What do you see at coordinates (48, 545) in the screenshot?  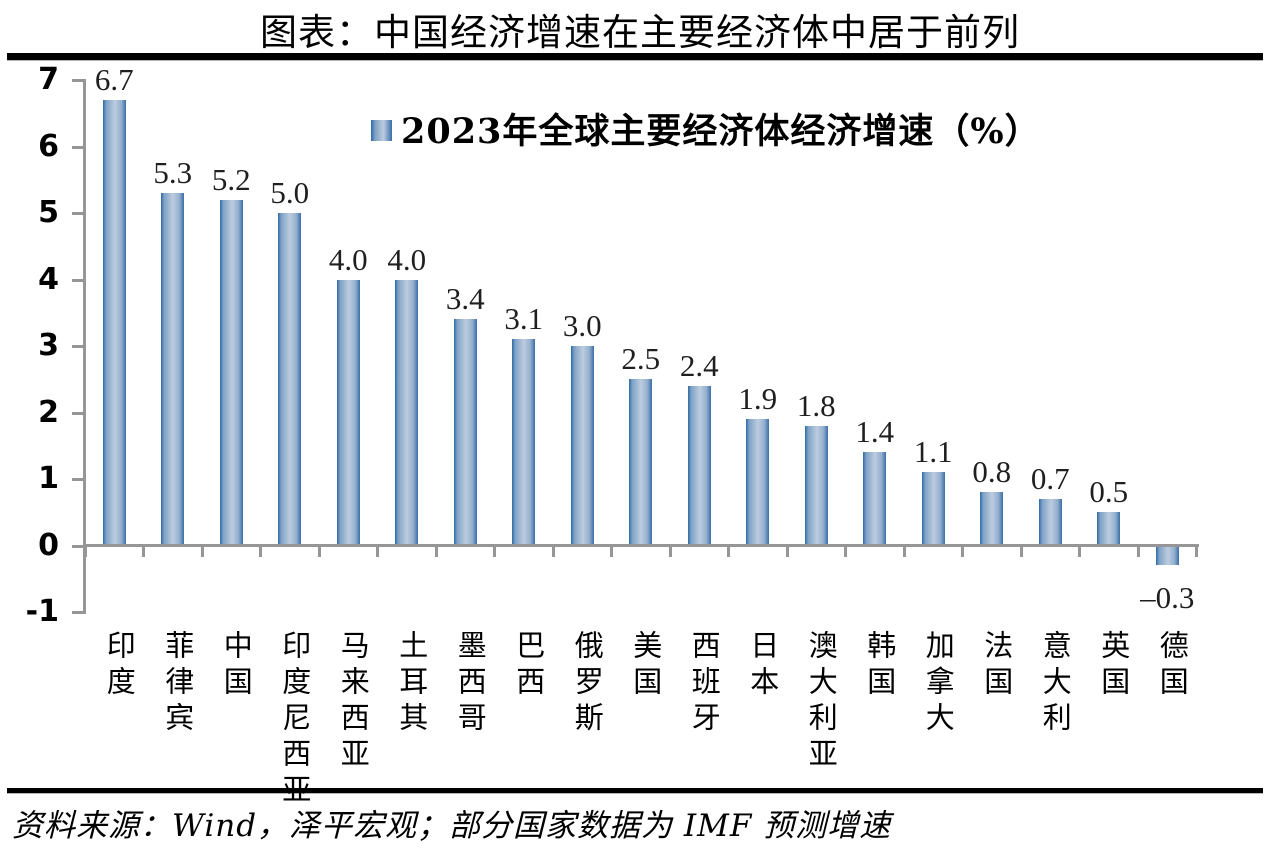 I see `y-axis-tick-label: 0` at bounding box center [48, 545].